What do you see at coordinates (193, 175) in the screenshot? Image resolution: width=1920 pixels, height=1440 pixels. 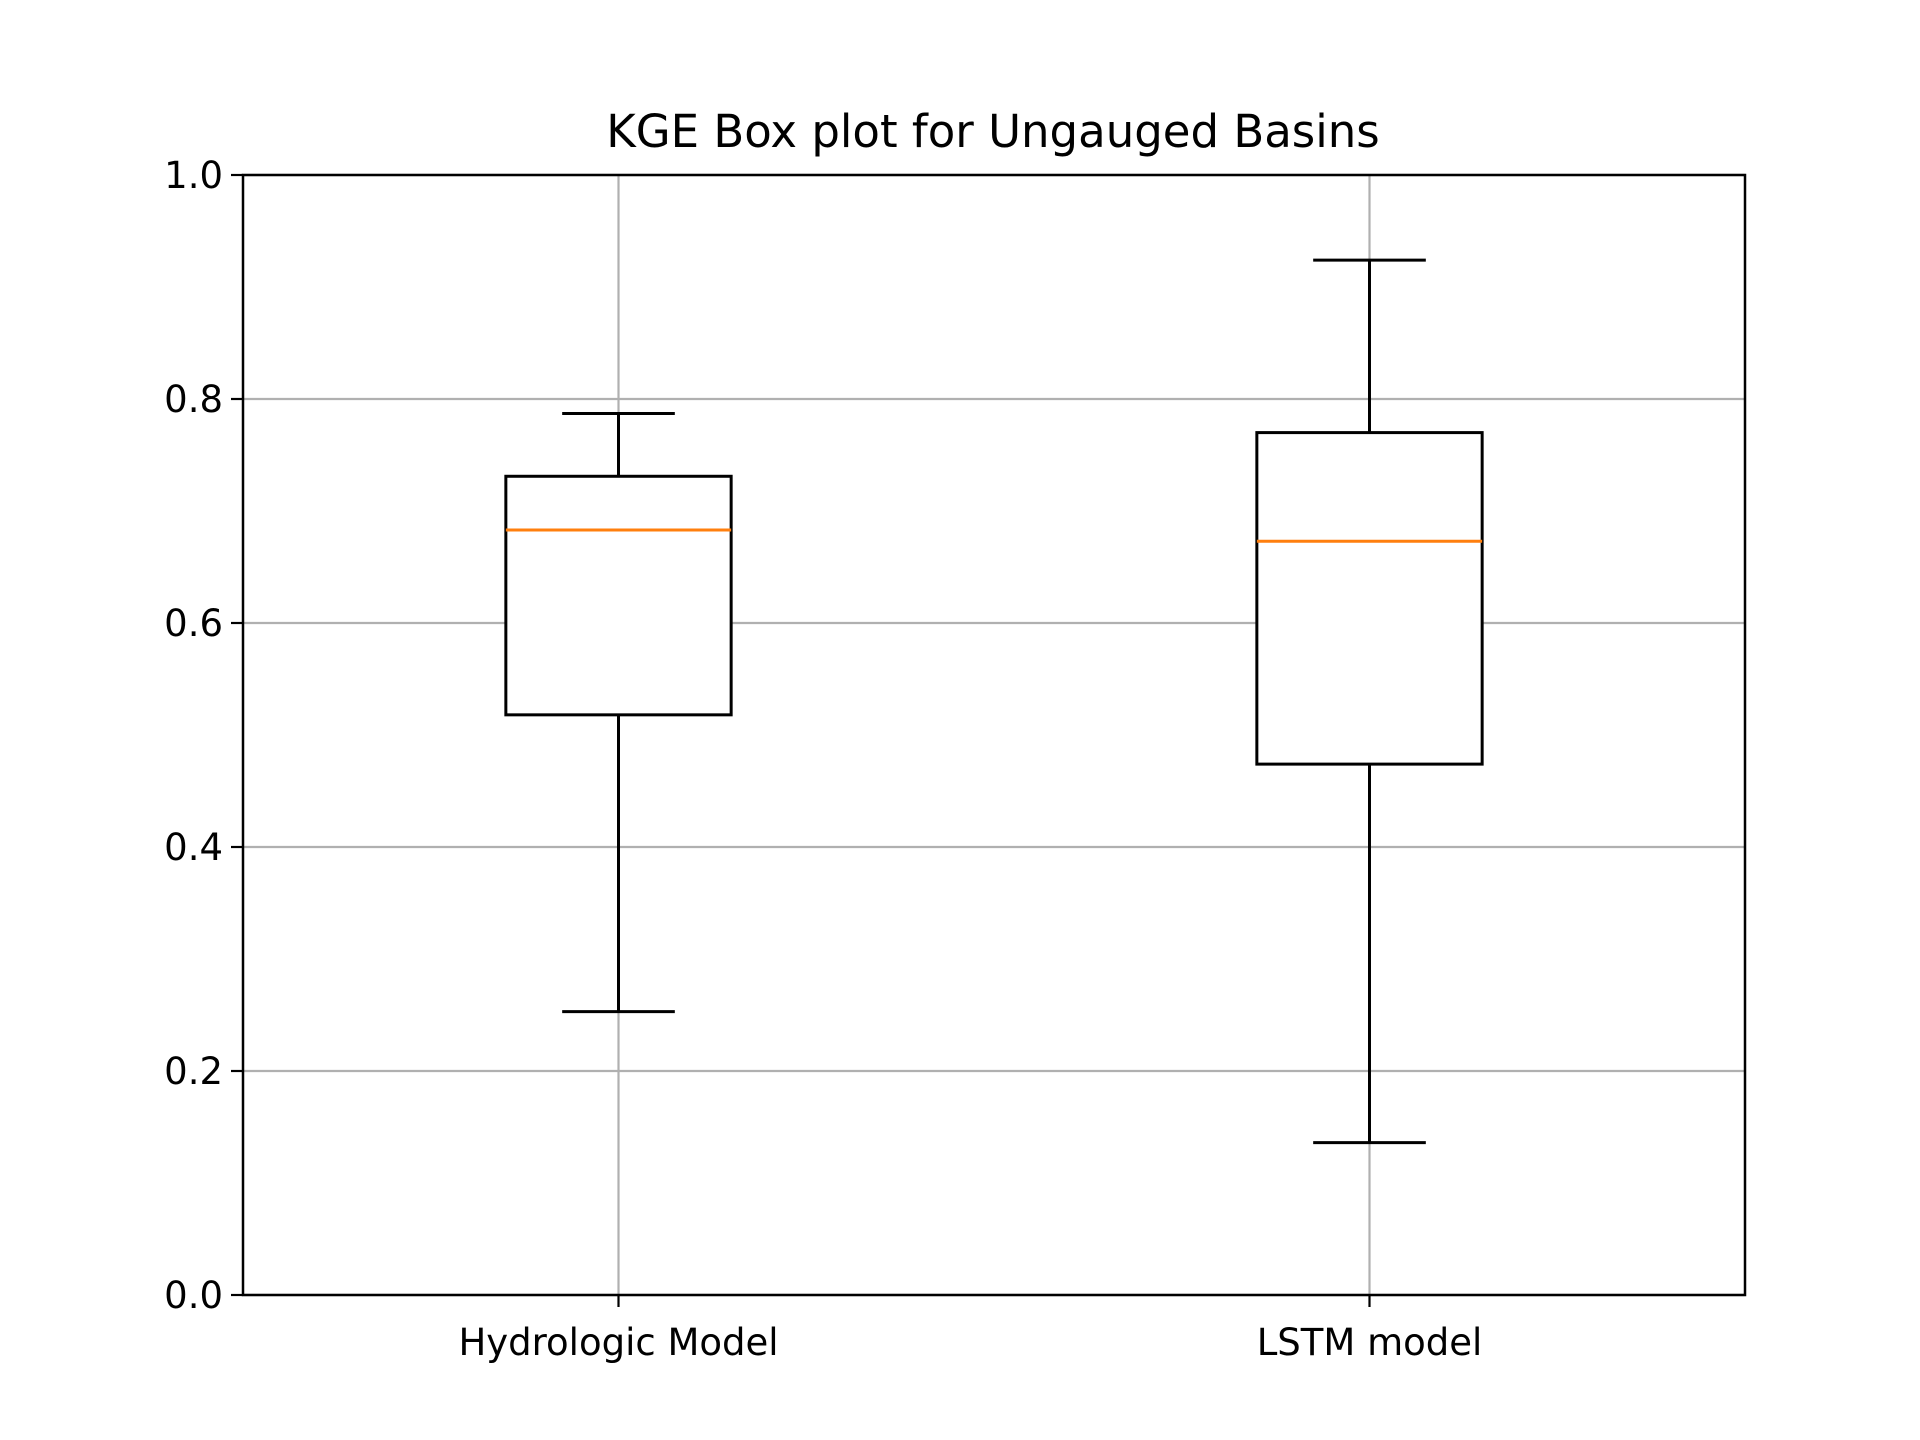 I see `y-tick-label: 1.0` at bounding box center [193, 175].